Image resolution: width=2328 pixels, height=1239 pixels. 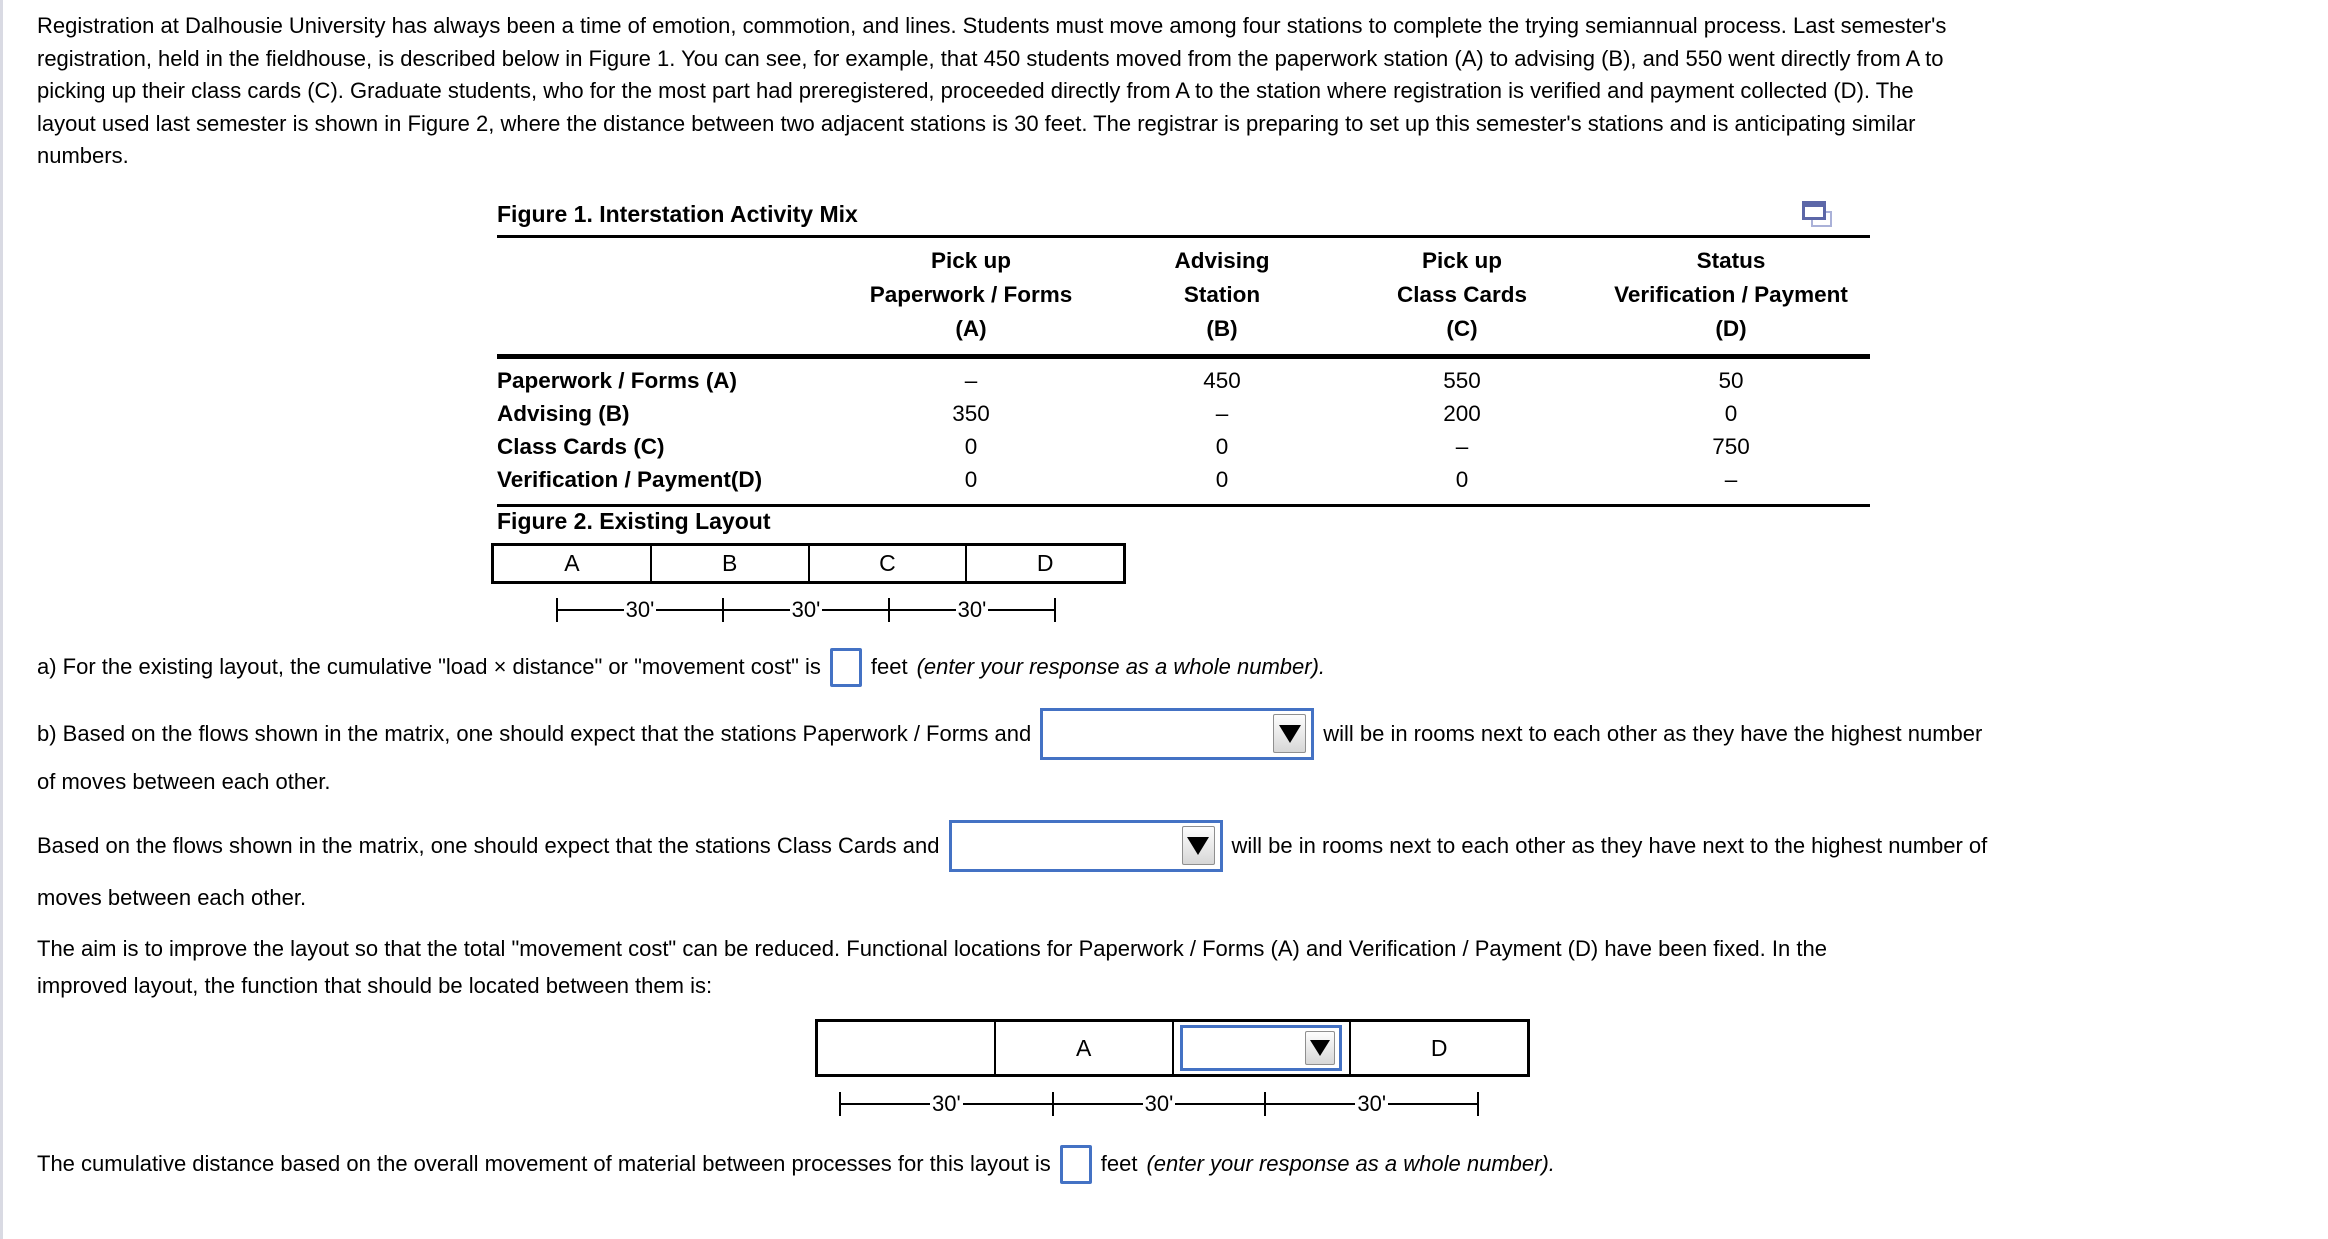 I want to click on question-d-note: (enter your response as a whole number)., so click(x=1350, y=1163).